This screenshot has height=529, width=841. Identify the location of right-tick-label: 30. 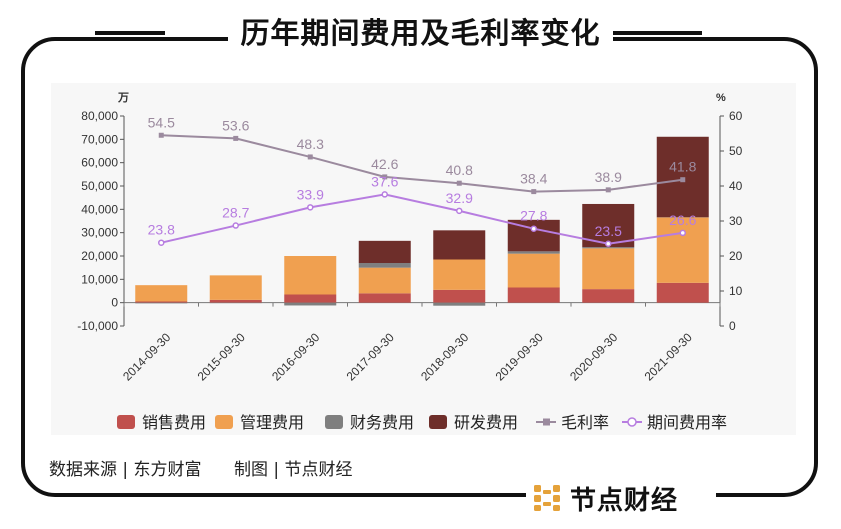
(736, 221).